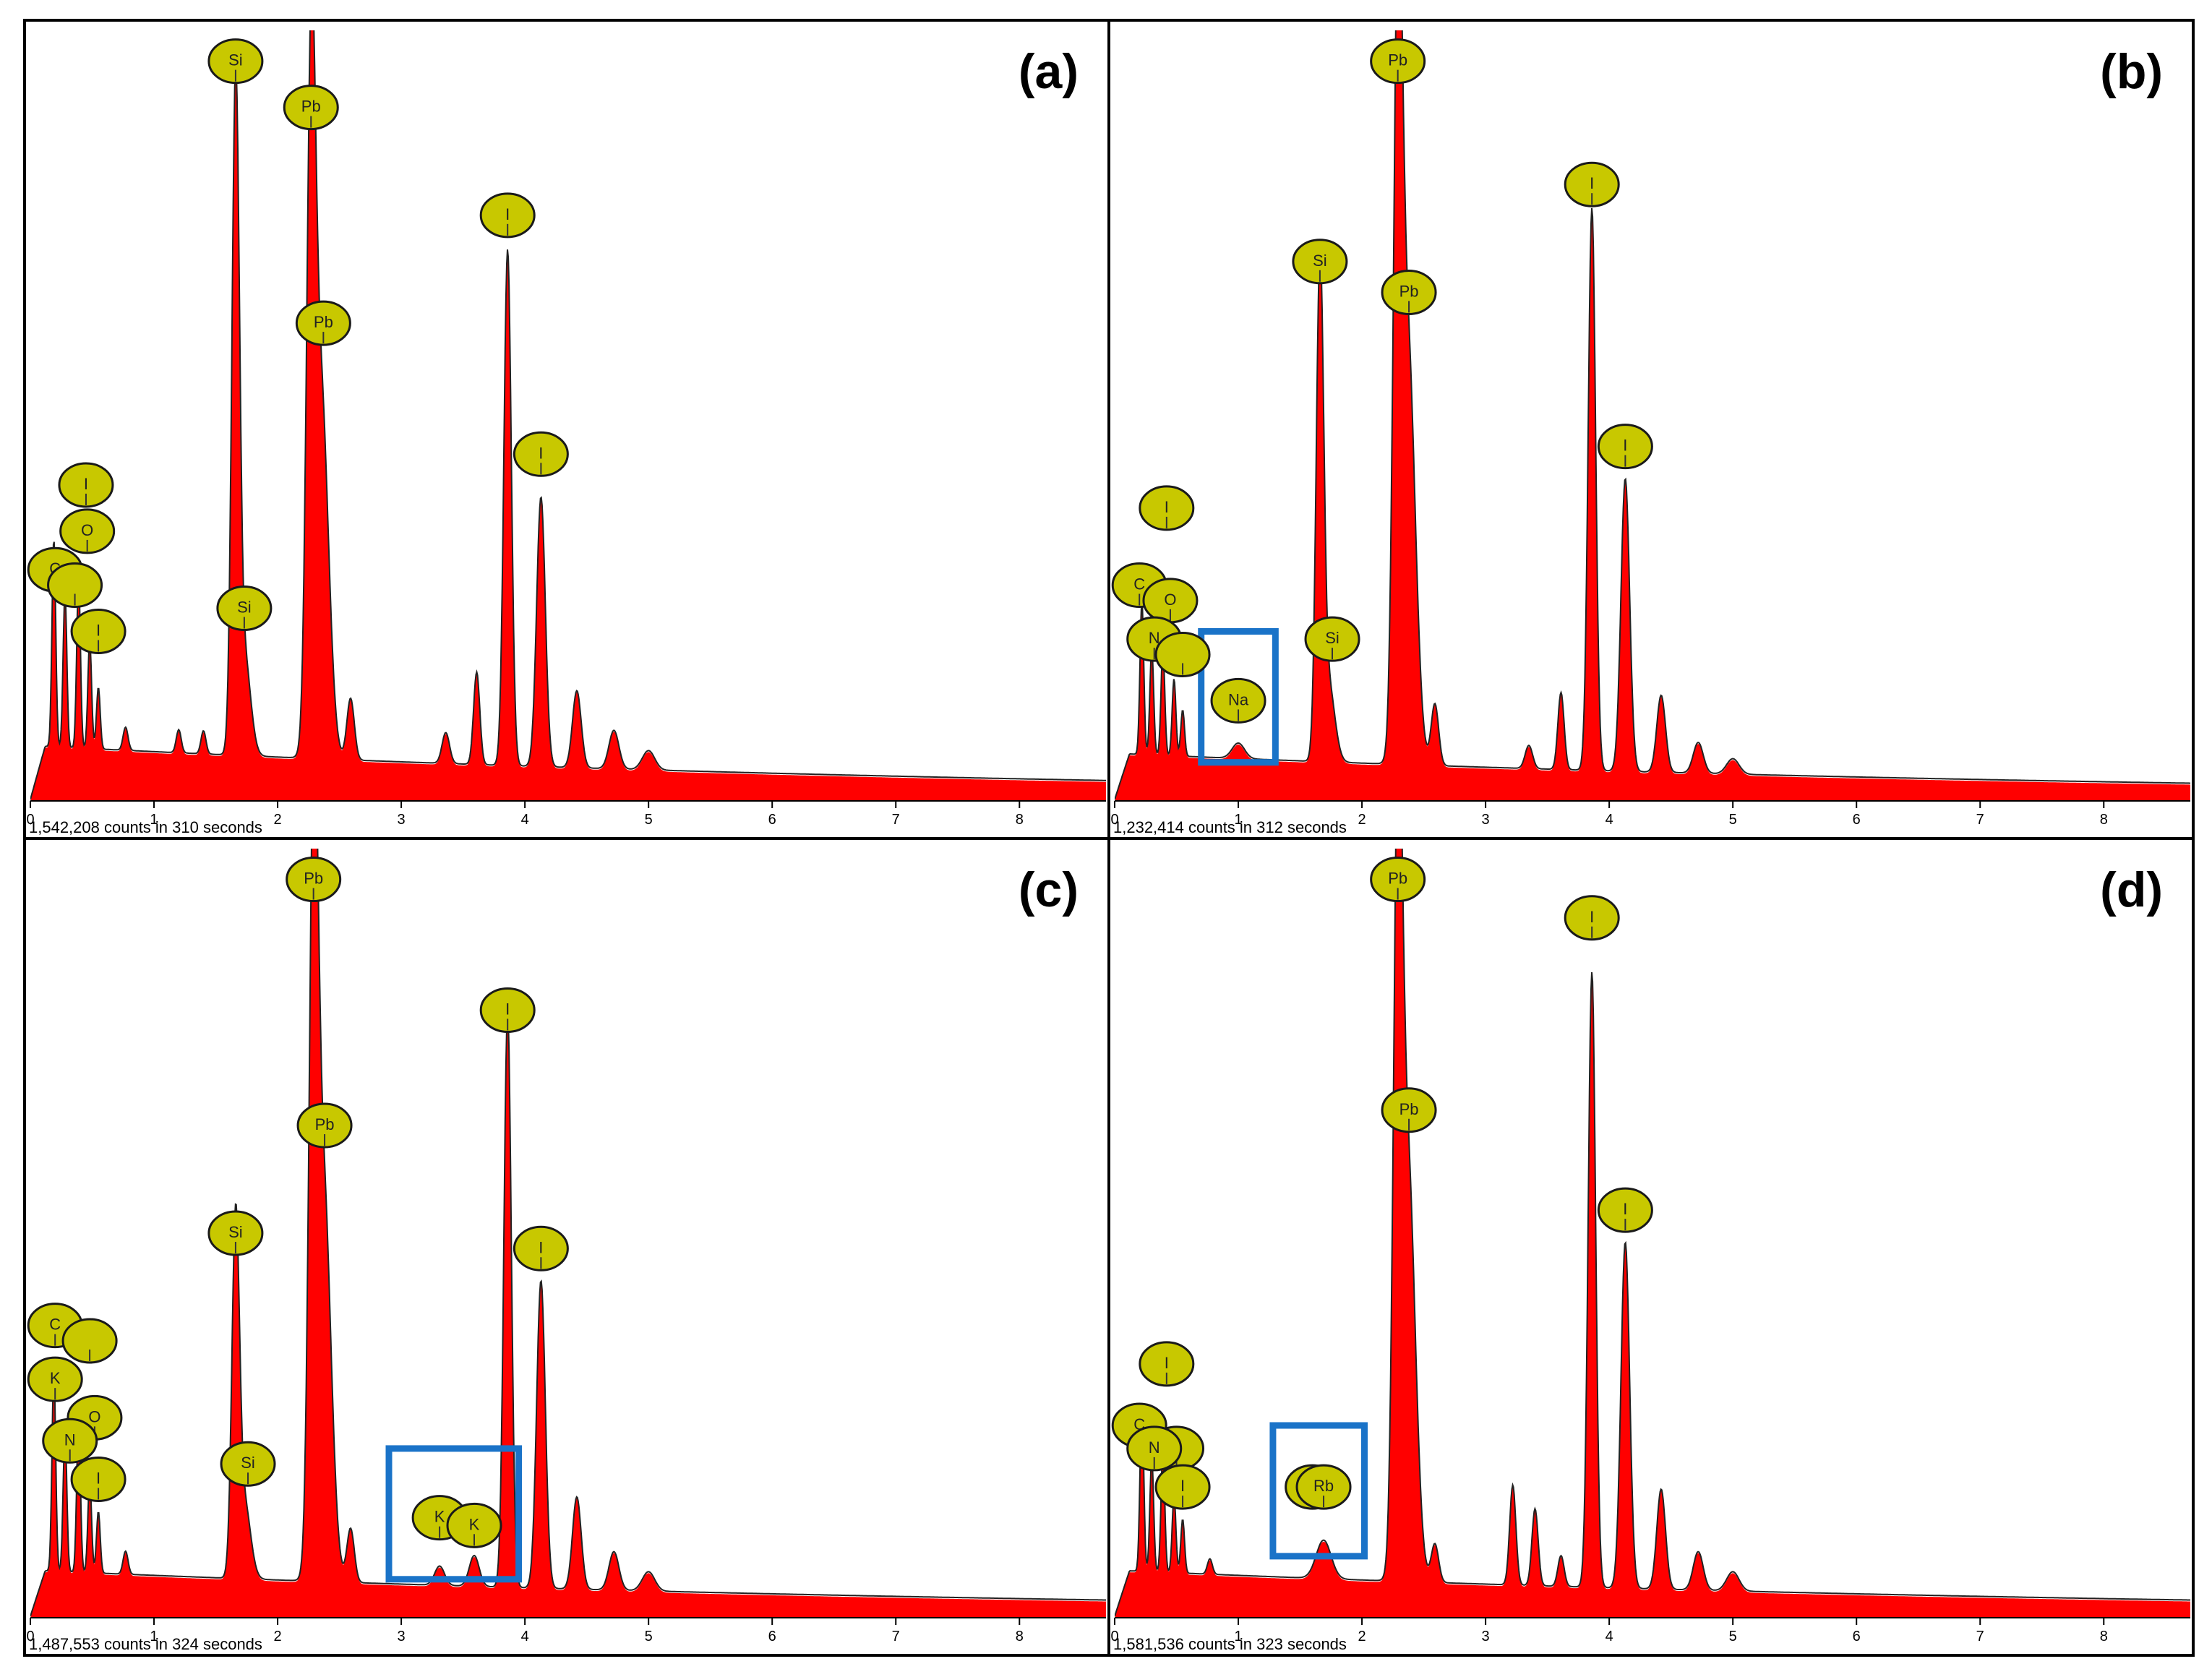 The height and width of the screenshot is (1677, 2212). I want to click on marker-label: C, so click(1139, 584).